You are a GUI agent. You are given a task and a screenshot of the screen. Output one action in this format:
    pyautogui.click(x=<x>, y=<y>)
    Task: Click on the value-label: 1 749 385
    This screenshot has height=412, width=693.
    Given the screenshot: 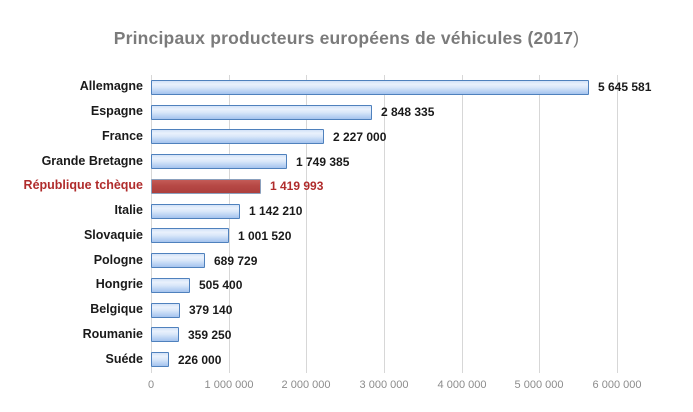 What is the action you would take?
    pyautogui.click(x=323, y=162)
    